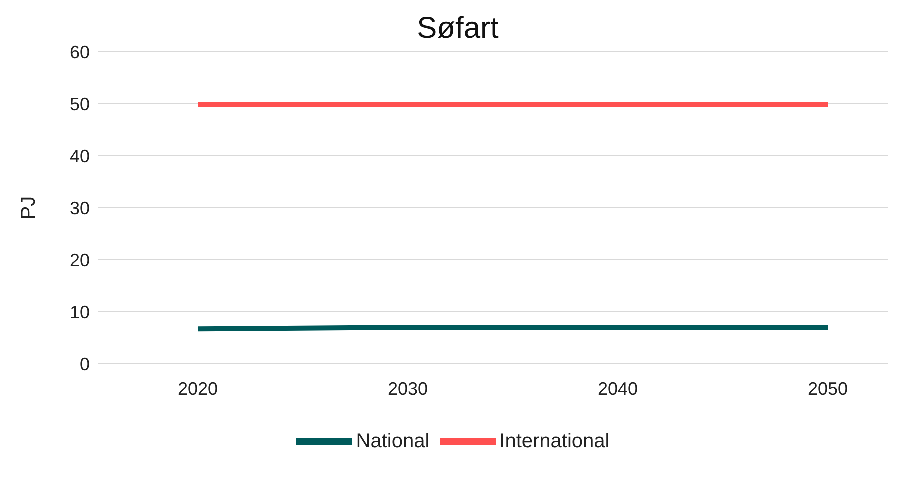 The image size is (910, 481). Describe the element at coordinates (80, 156) in the screenshot. I see `y-tick-label: 40` at that location.